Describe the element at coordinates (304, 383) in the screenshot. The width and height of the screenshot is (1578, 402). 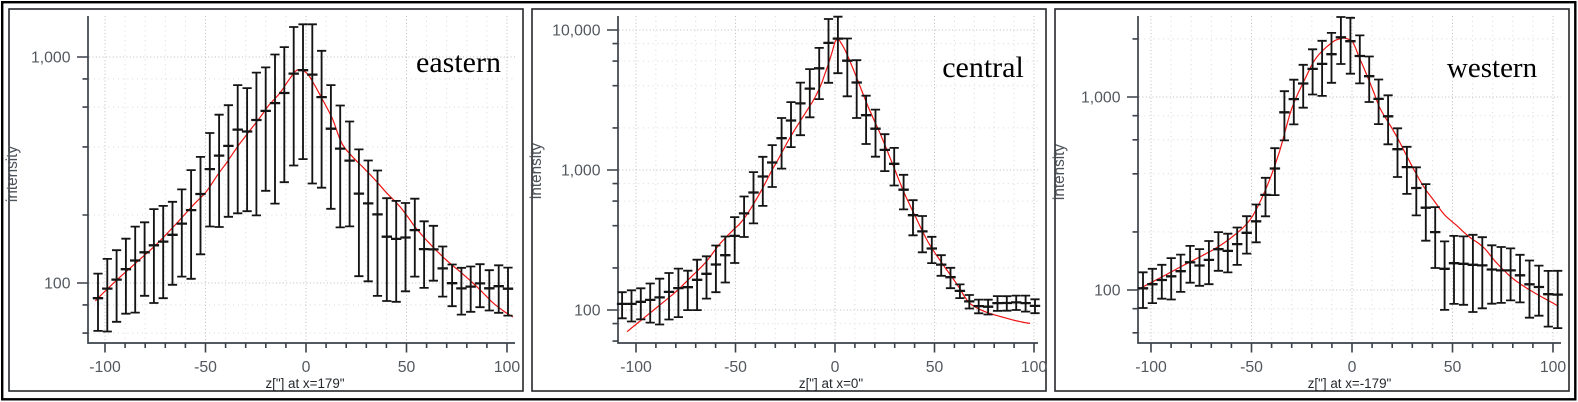
I see `svg-text: z["] at x=179"` at that location.